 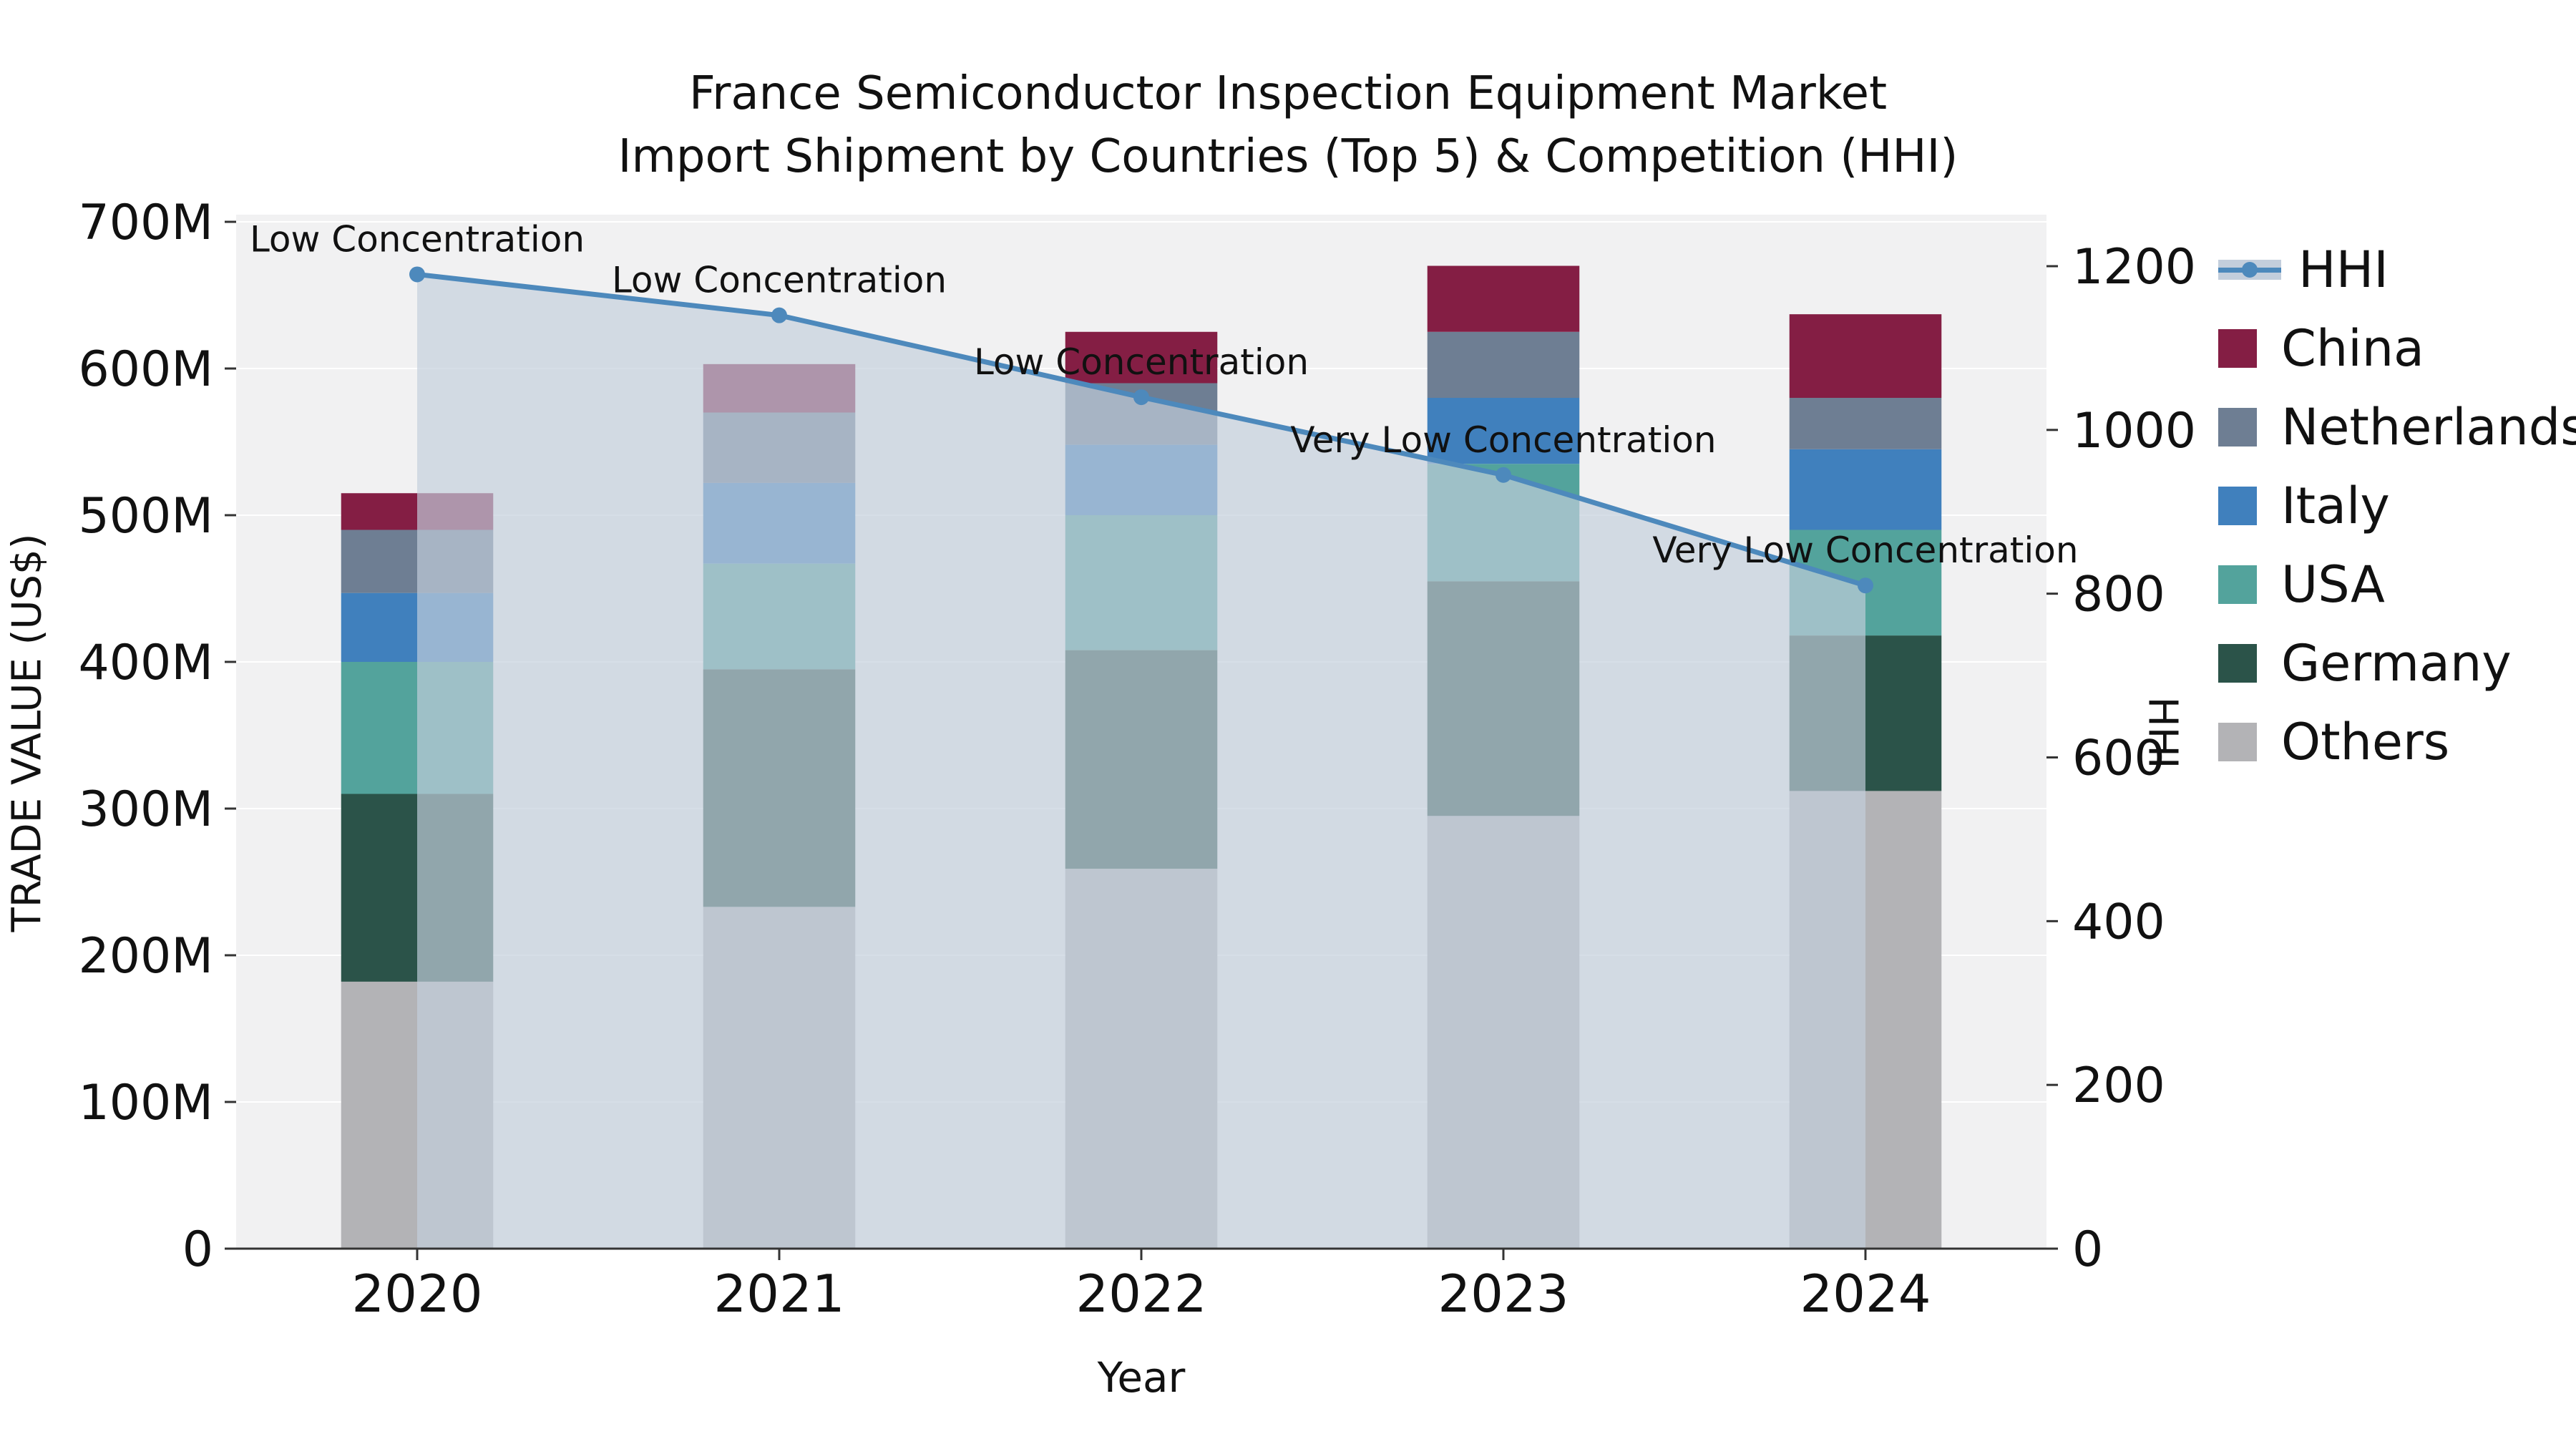 I want to click on legend-item-netherlands: Netherlands, so click(x=2397, y=427).